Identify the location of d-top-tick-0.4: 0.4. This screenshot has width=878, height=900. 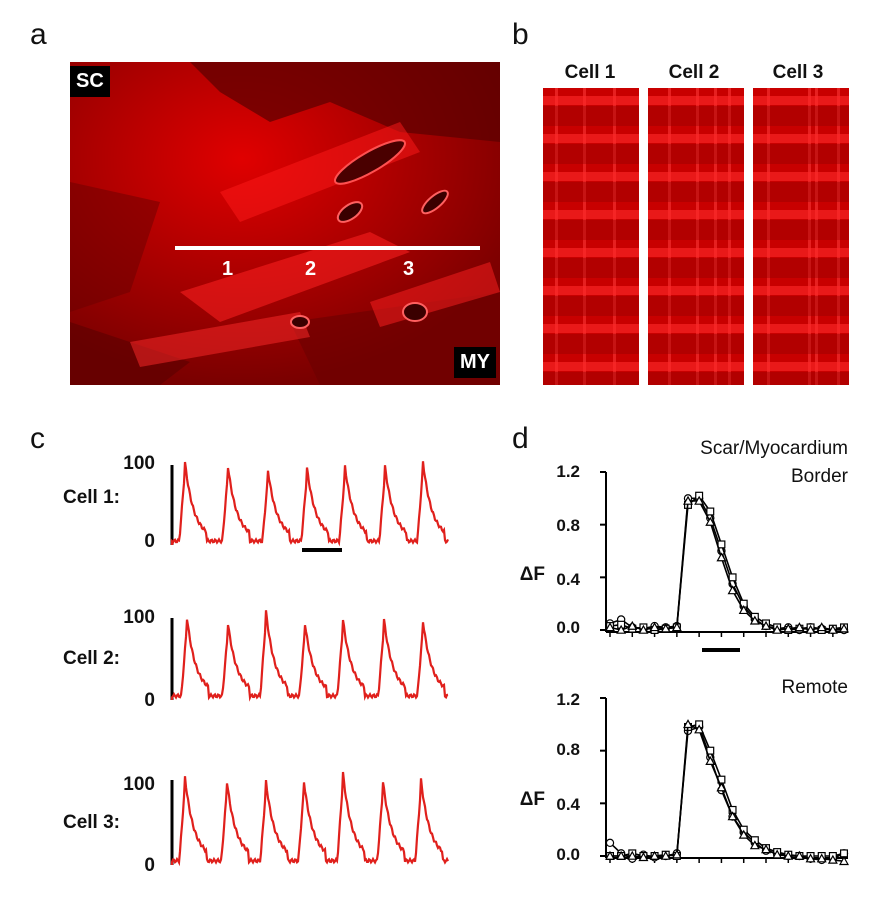
(568, 579).